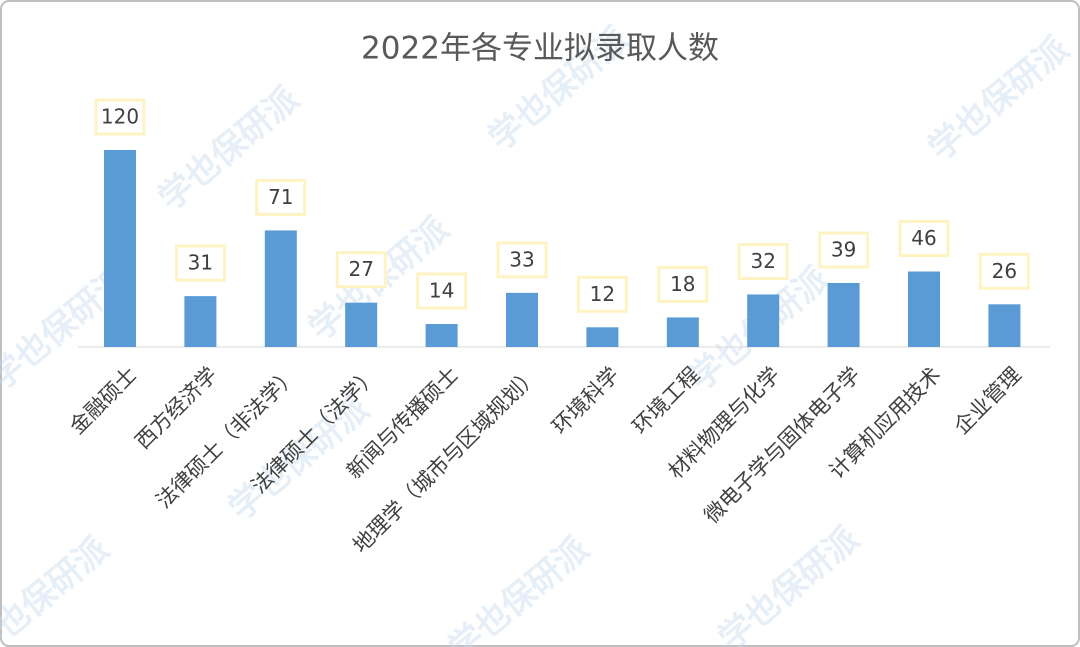 Image resolution: width=1080 pixels, height=647 pixels. I want to click on value-label: 120, so click(120, 117).